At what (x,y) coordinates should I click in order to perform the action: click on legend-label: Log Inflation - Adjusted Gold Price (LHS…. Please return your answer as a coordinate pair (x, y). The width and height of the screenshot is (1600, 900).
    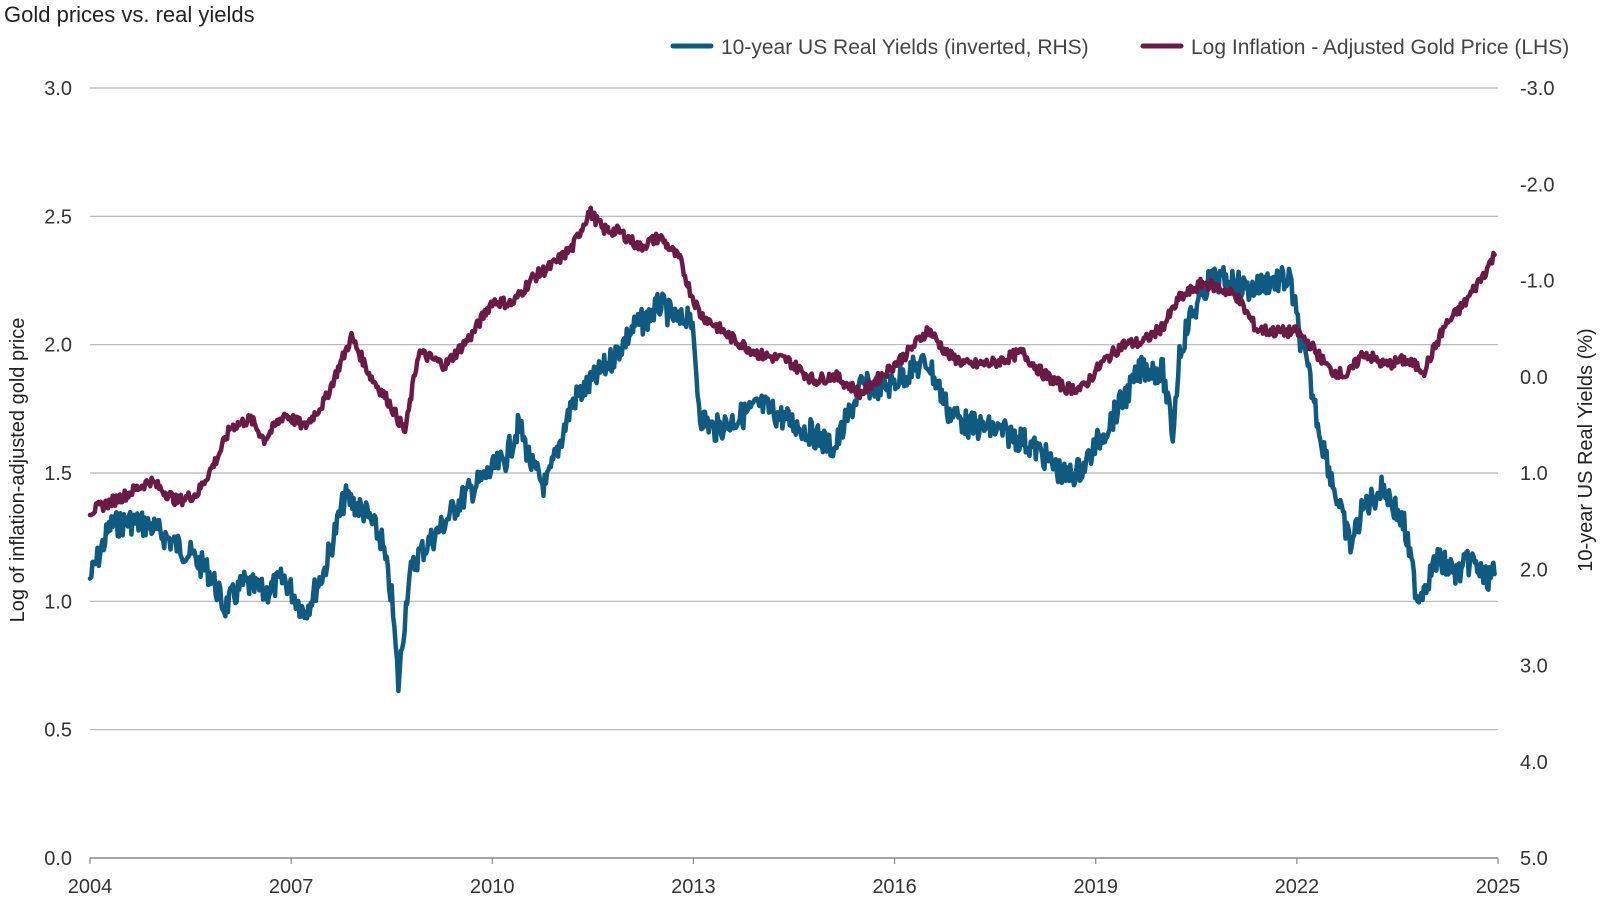
    Looking at the image, I should click on (1380, 47).